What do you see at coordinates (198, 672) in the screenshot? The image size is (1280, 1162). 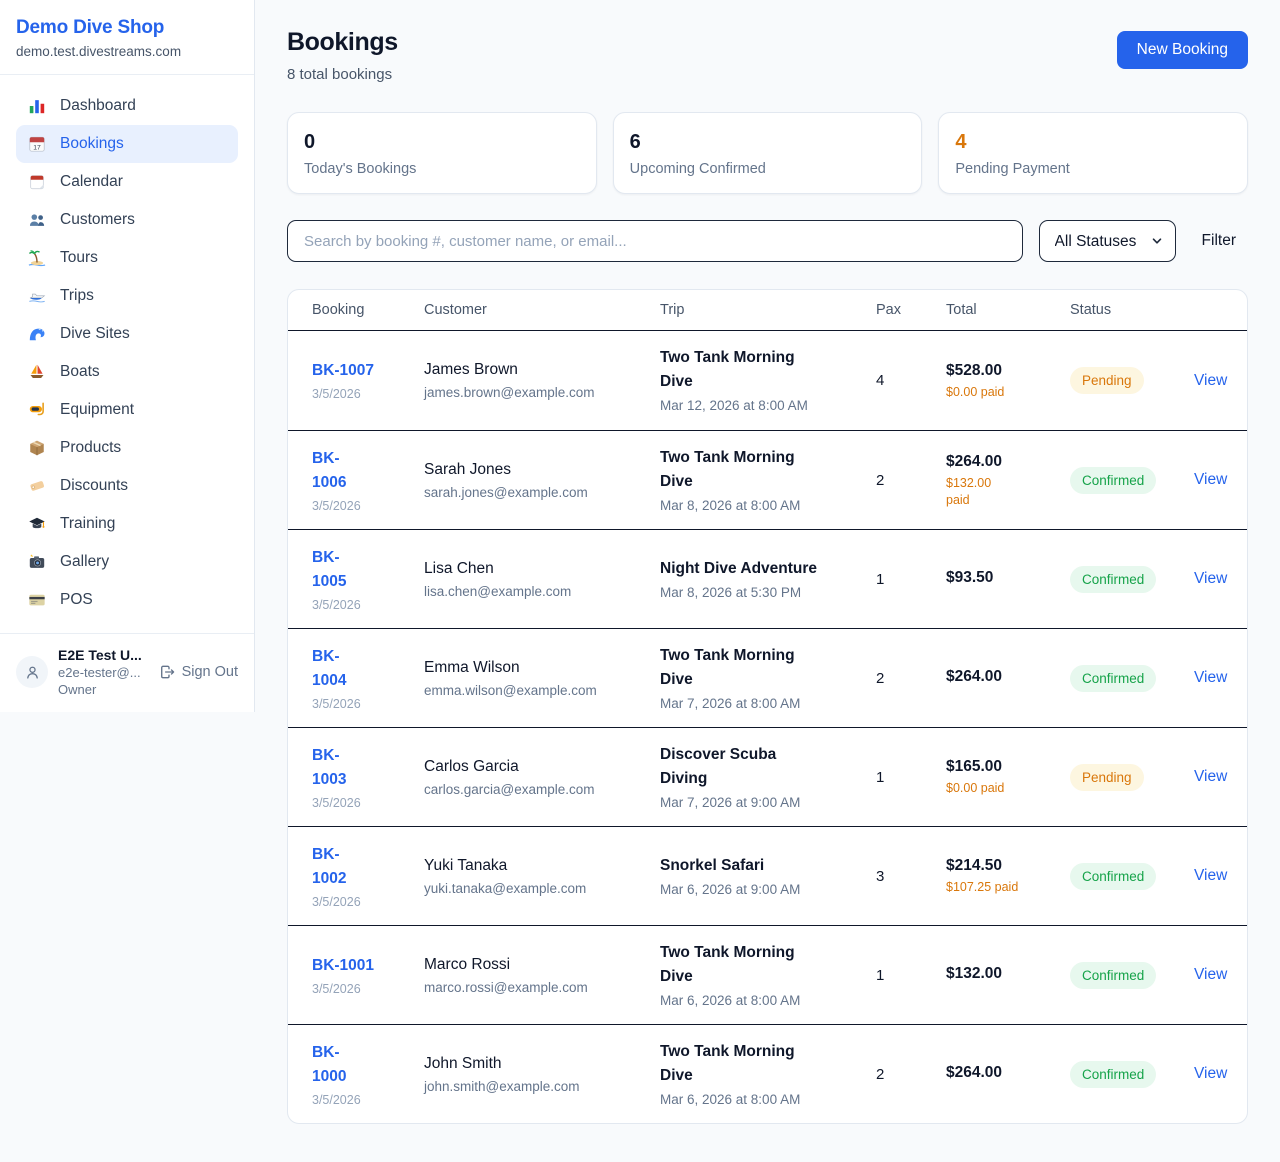 I see `sign-out-button: Sign Out` at bounding box center [198, 672].